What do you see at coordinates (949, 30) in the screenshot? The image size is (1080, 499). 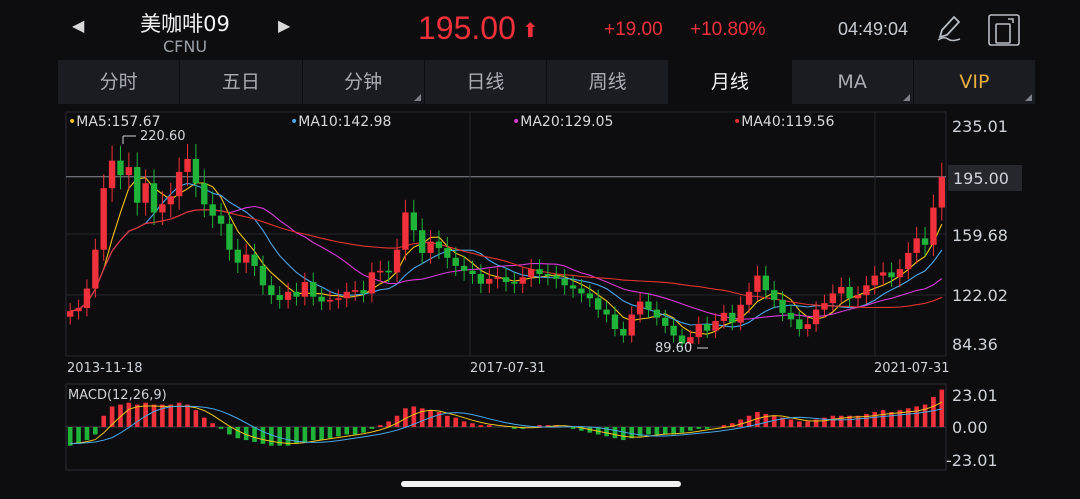 I see `pencil-draw-icon` at bounding box center [949, 30].